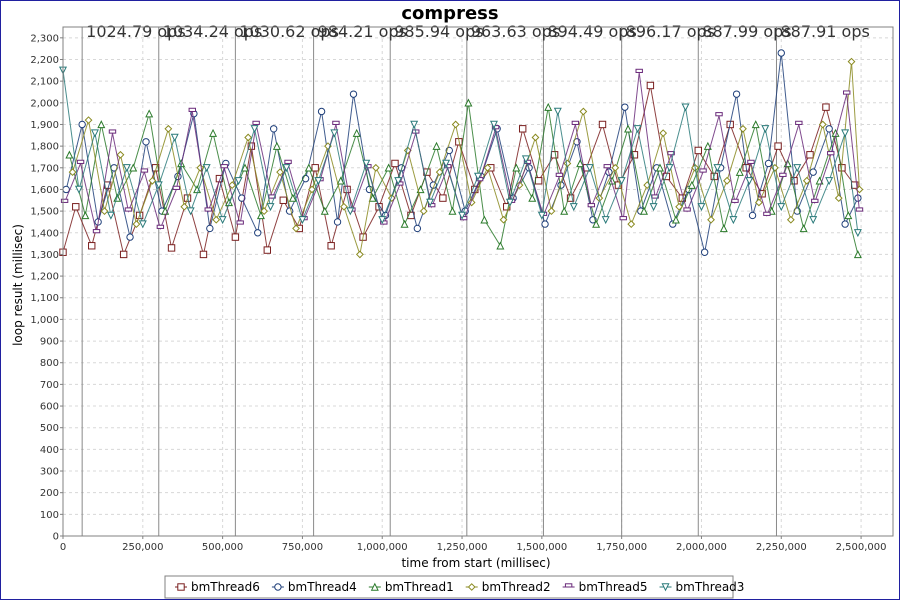 This screenshot has height=600, width=900. What do you see at coordinates (516, 587) in the screenshot?
I see `legend-label: bmThread2` at bounding box center [516, 587].